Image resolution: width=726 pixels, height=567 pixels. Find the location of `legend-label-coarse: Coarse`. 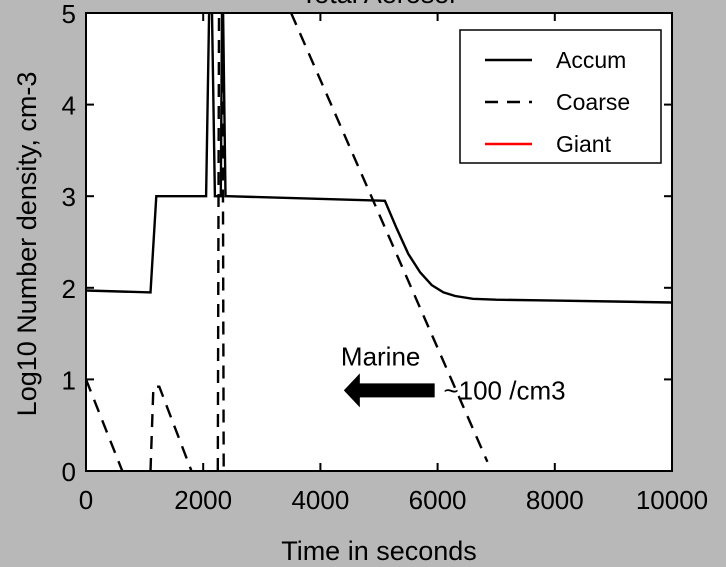

legend-label-coarse: Coarse is located at coordinates (593, 102).